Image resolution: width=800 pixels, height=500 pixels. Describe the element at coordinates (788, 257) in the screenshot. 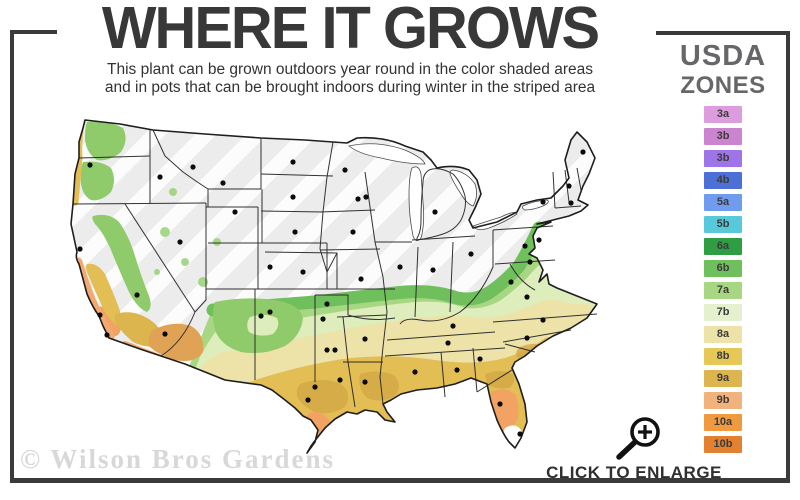

I see `frame-border-right` at that location.